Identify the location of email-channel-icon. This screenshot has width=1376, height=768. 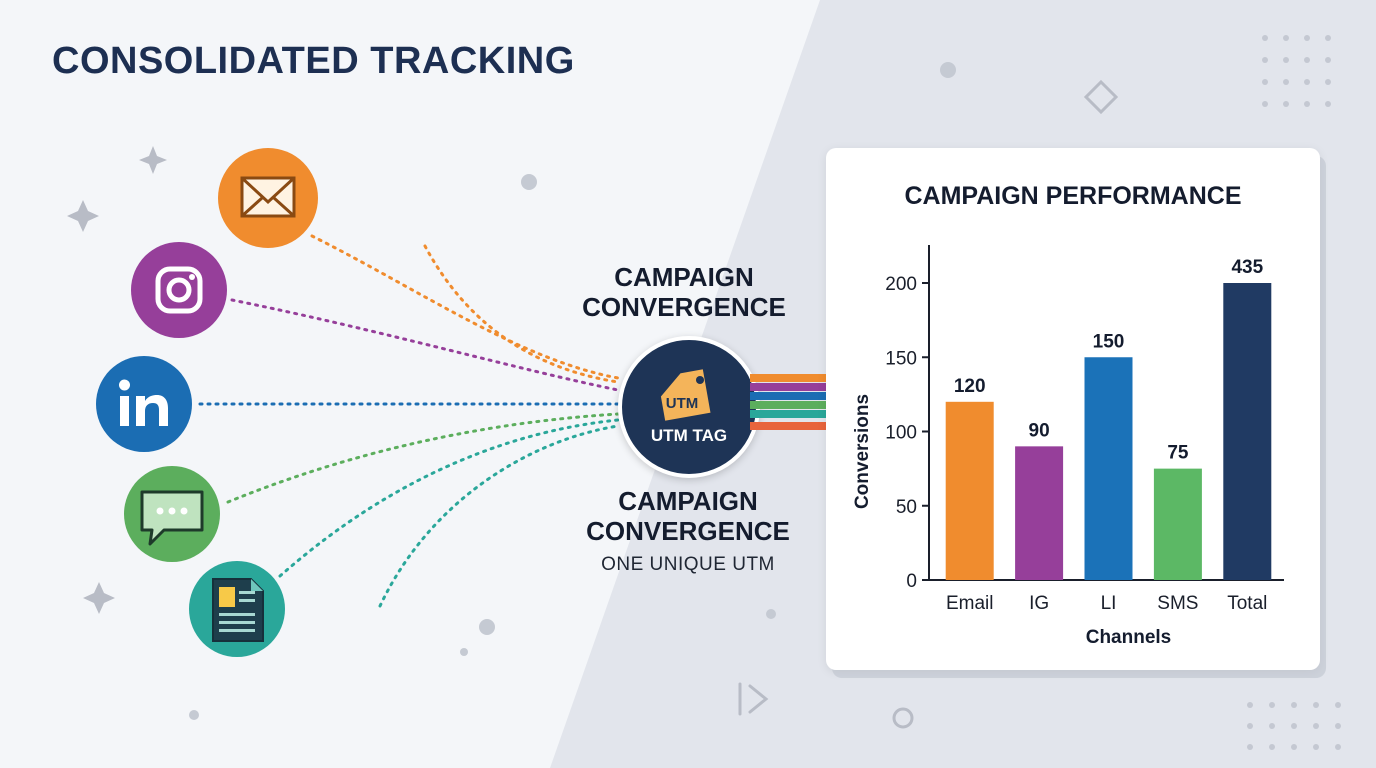
(268, 198).